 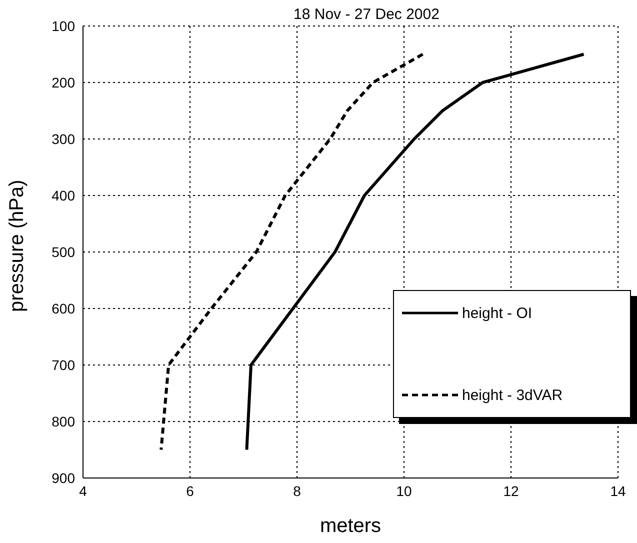 What do you see at coordinates (366, 14) in the screenshot?
I see `chart-title: 18 Nov - 27 Dec 2002` at bounding box center [366, 14].